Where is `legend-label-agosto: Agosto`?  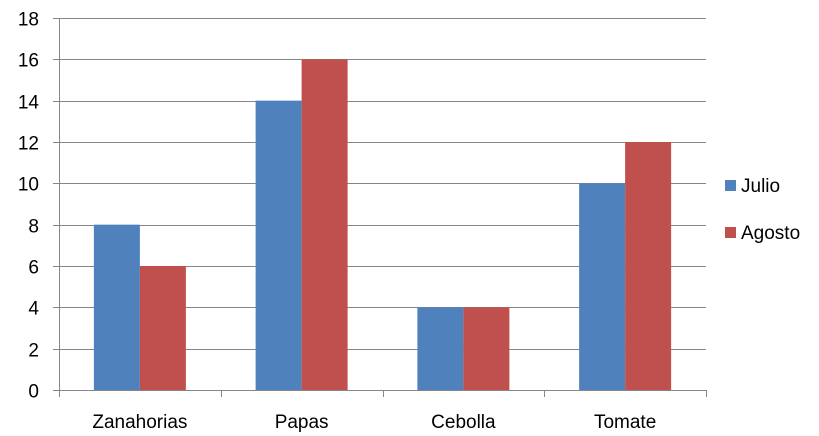 legend-label-agosto: Agosto is located at coordinates (770, 233).